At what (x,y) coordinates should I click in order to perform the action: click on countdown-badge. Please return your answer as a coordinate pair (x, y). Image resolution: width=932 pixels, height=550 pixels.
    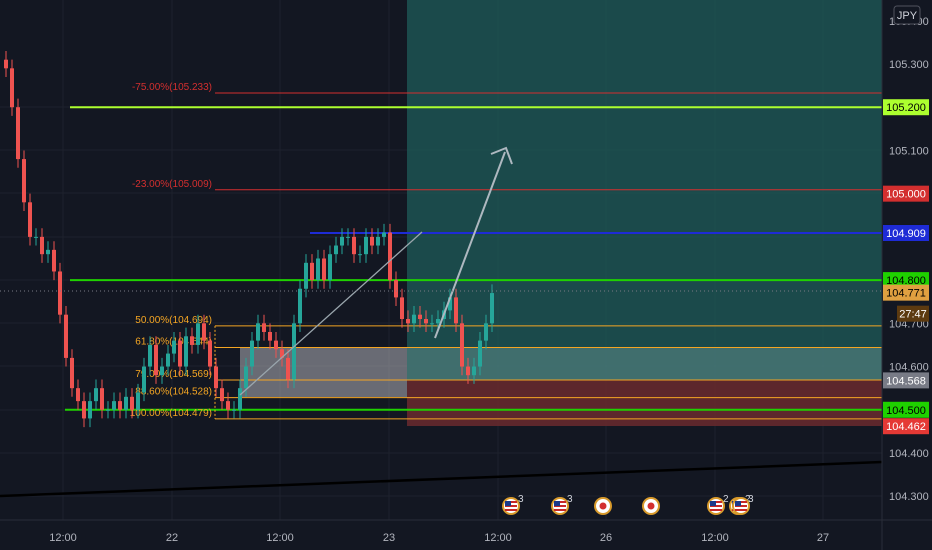
    Looking at the image, I should click on (913, 313).